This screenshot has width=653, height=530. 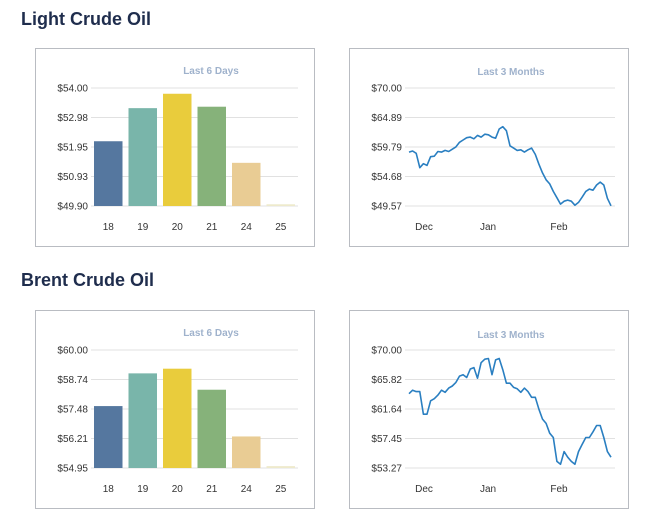 What do you see at coordinates (386, 207) in the screenshot?
I see `y-tick-label: $49.57` at bounding box center [386, 207].